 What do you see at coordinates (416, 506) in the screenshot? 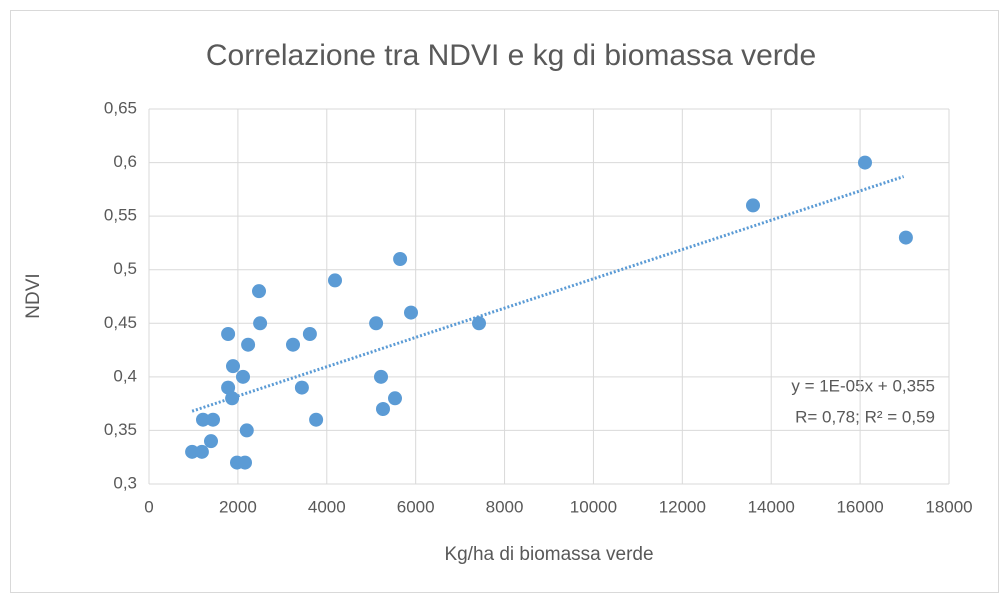
I see `x-tick-label: 6000` at bounding box center [416, 506].